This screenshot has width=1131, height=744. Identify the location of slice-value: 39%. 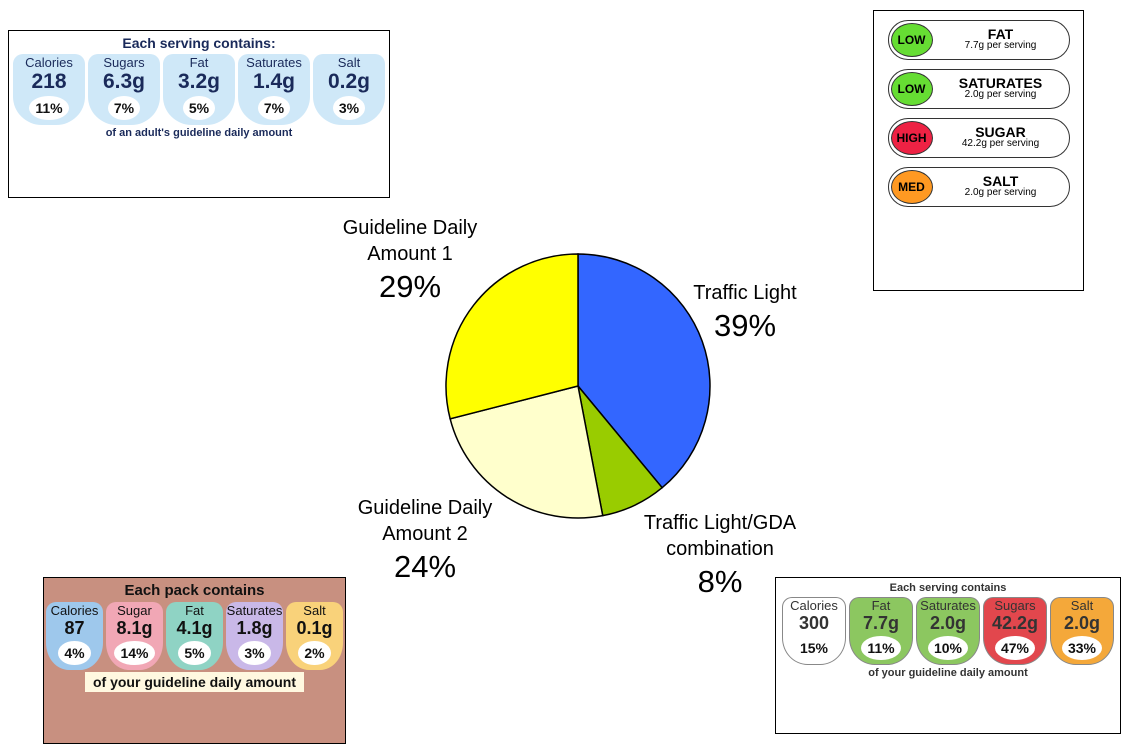
(745, 325).